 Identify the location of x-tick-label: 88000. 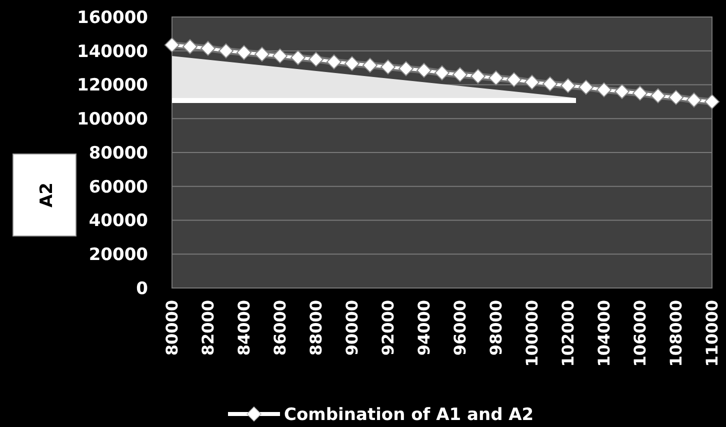
(316, 328).